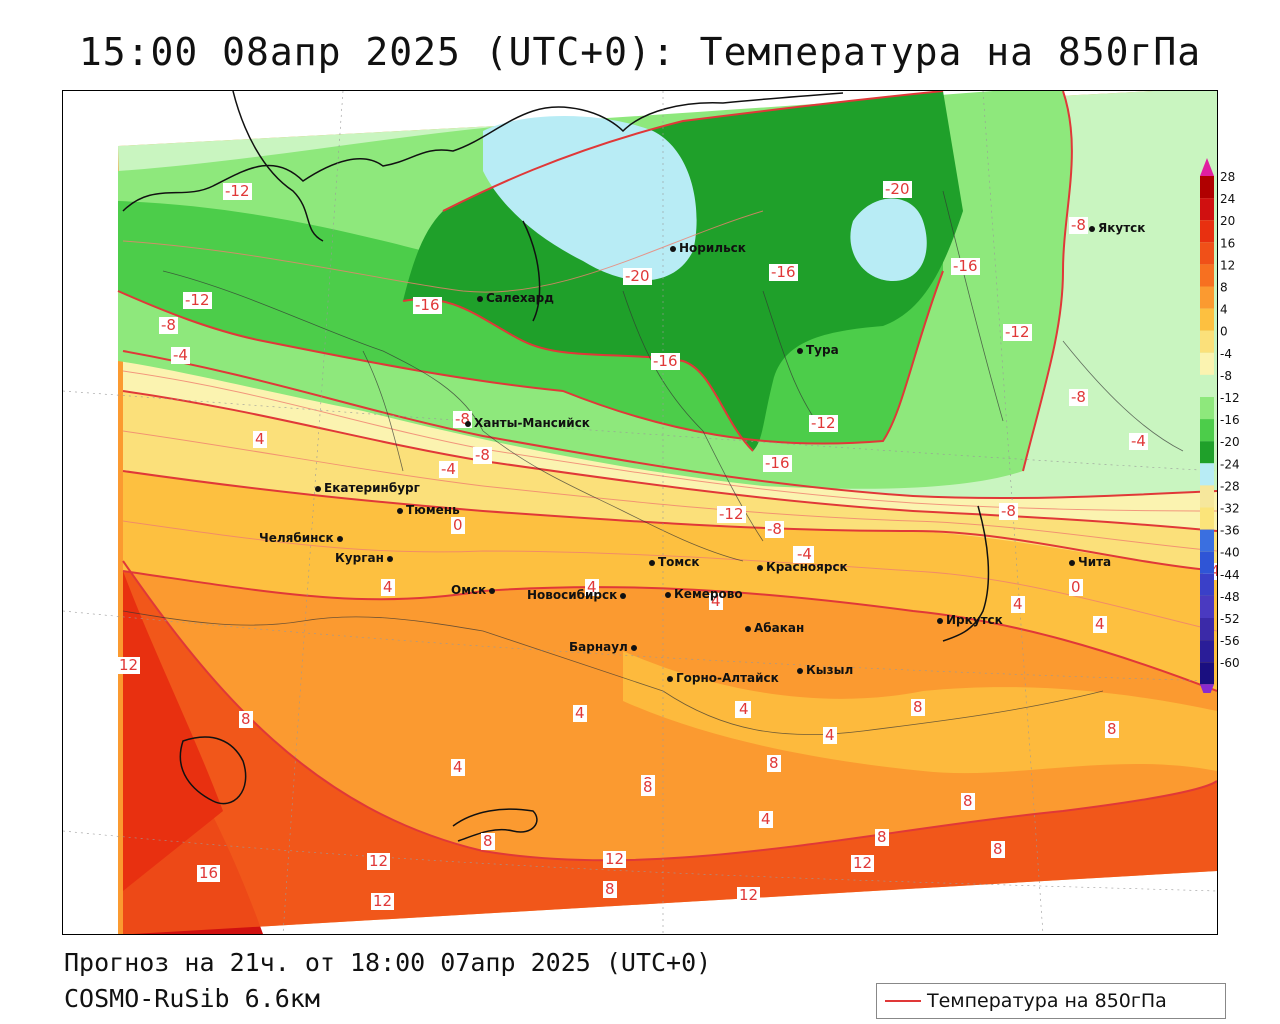 Image resolution: width=1280 pixels, height=1024 pixels. Describe the element at coordinates (365, 558) in the screenshot. I see `city-kurgan: Курган` at that location.